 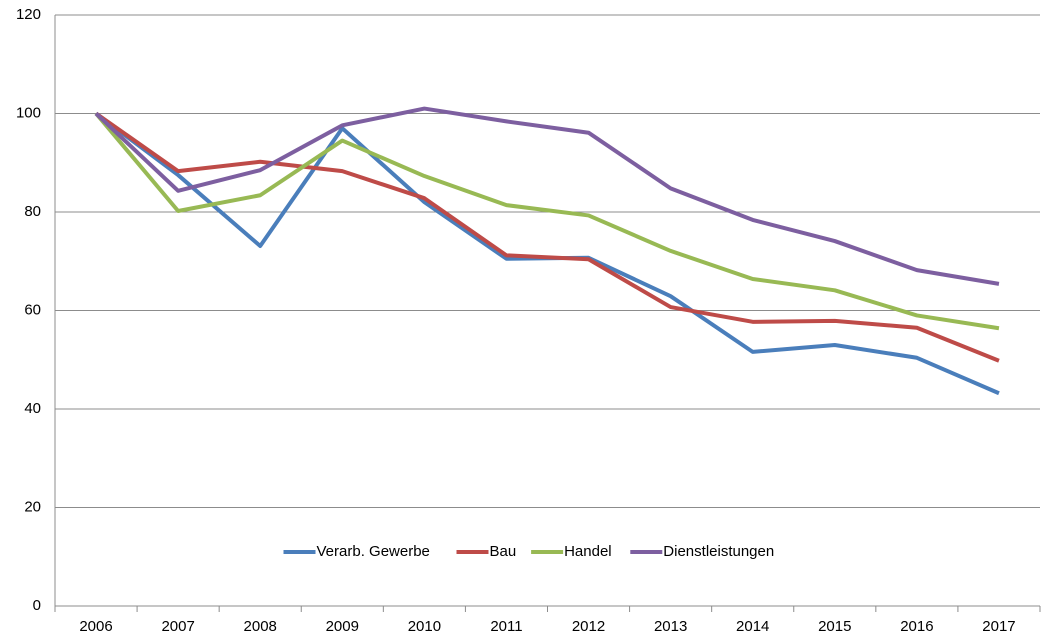 I want to click on y-tick-label: 60, so click(x=32, y=309).